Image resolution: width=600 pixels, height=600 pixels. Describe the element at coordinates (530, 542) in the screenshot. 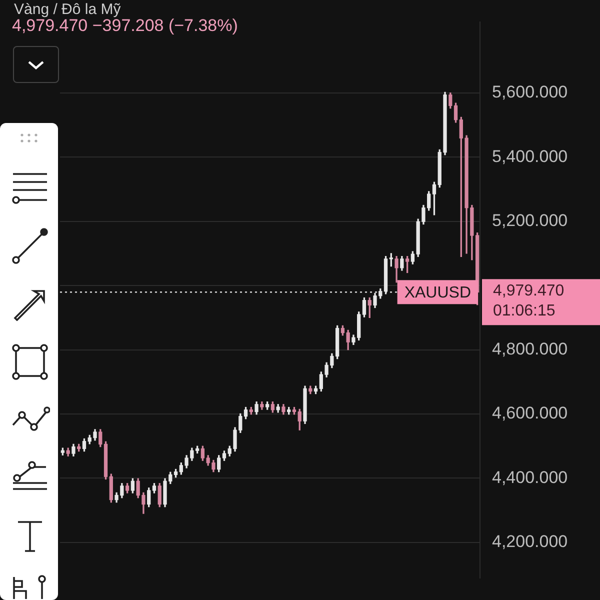

I see `y-tick-label: 4,200.000` at that location.